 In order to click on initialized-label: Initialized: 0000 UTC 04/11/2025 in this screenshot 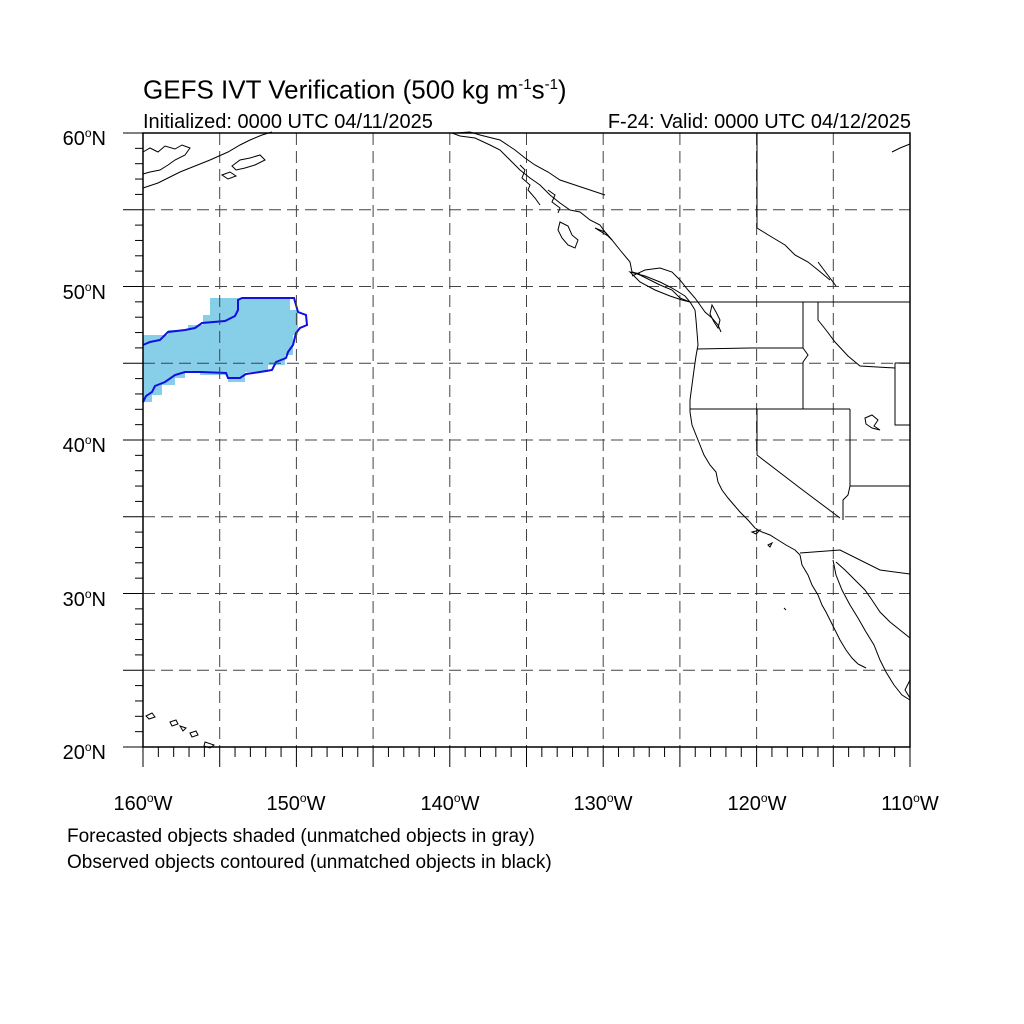, I will do `click(288, 122)`.